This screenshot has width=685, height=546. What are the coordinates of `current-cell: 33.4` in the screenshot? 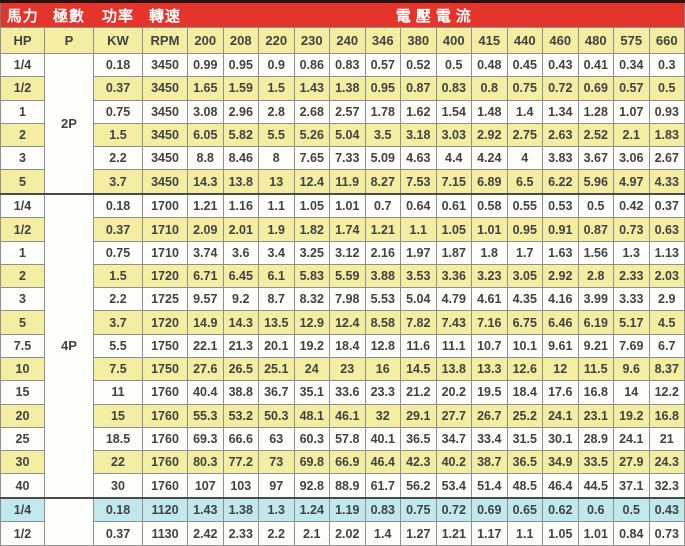 It's located at (489, 439).